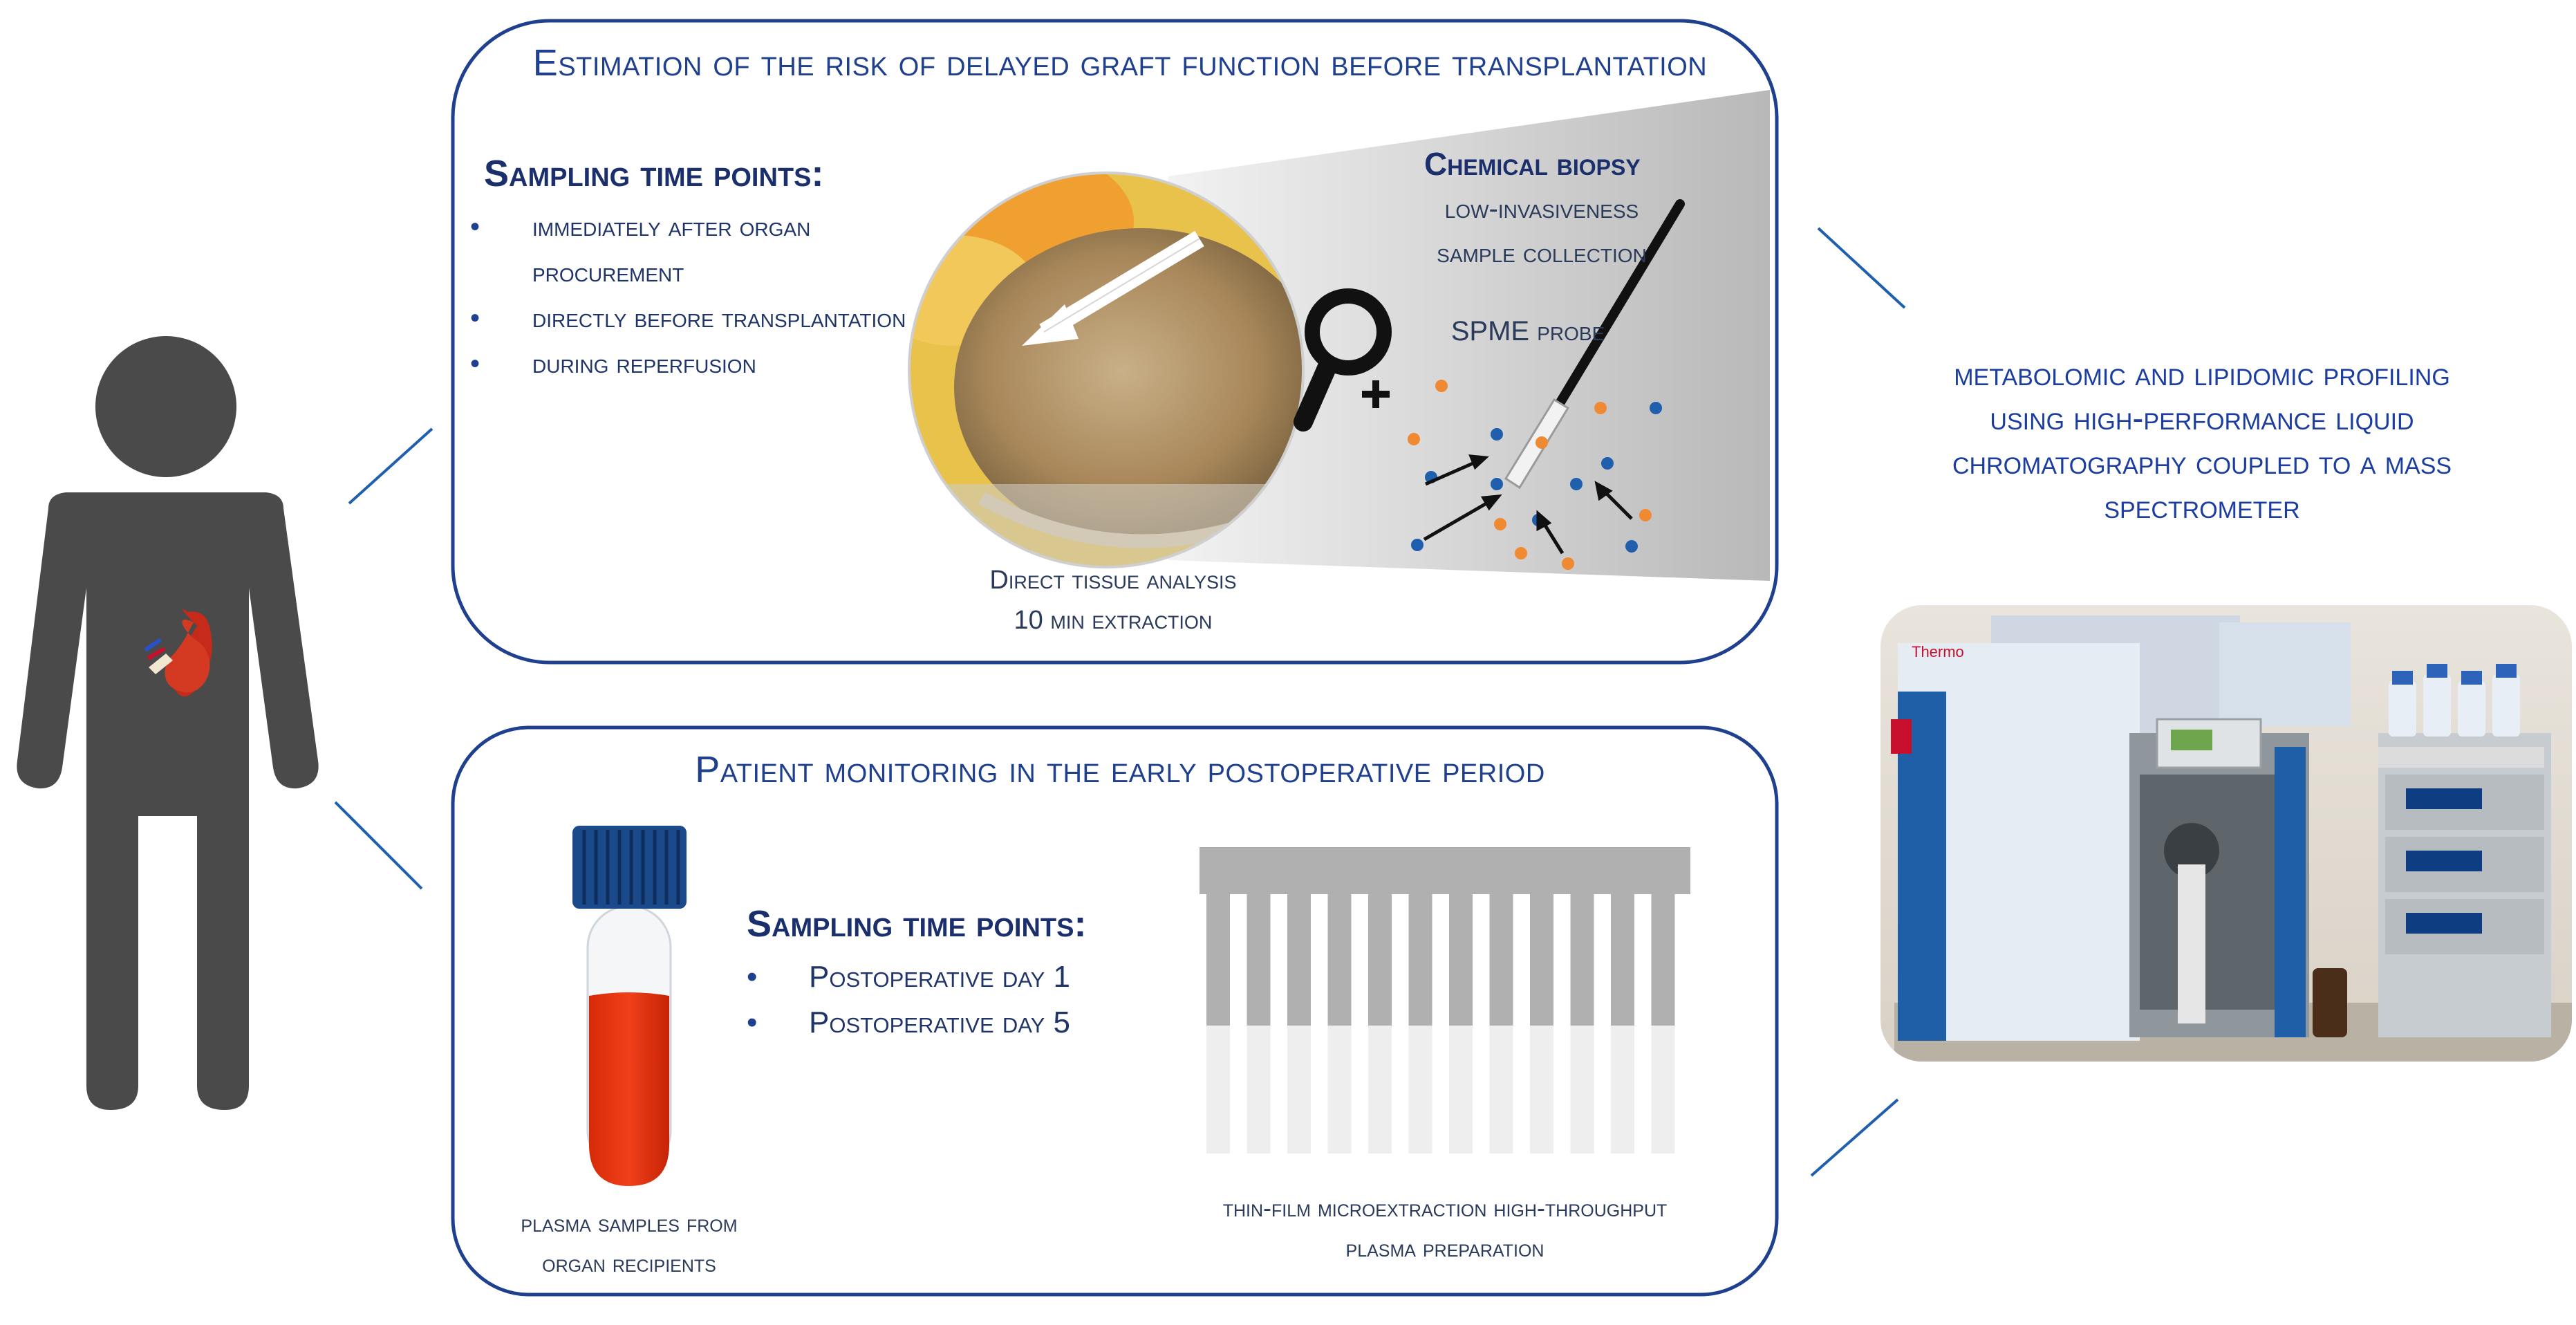 The height and width of the screenshot is (1325, 2576). I want to click on chemical-biopsy-heading: Chemical biopsy, so click(1532, 164).